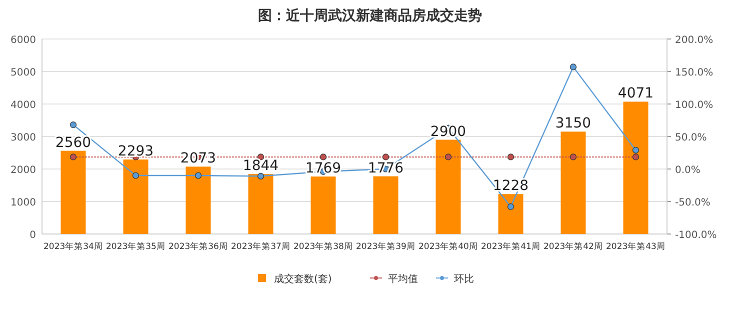  I want to click on y2-tick-label: 0.0%, so click(687, 170).